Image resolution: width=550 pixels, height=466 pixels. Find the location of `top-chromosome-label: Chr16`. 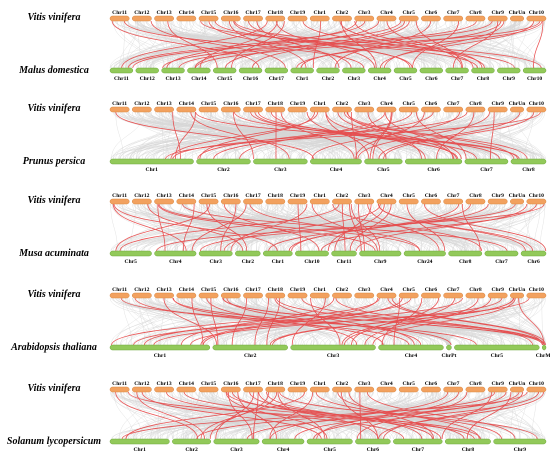

top-chromosome-label: Chr16 is located at coordinates (230, 13).